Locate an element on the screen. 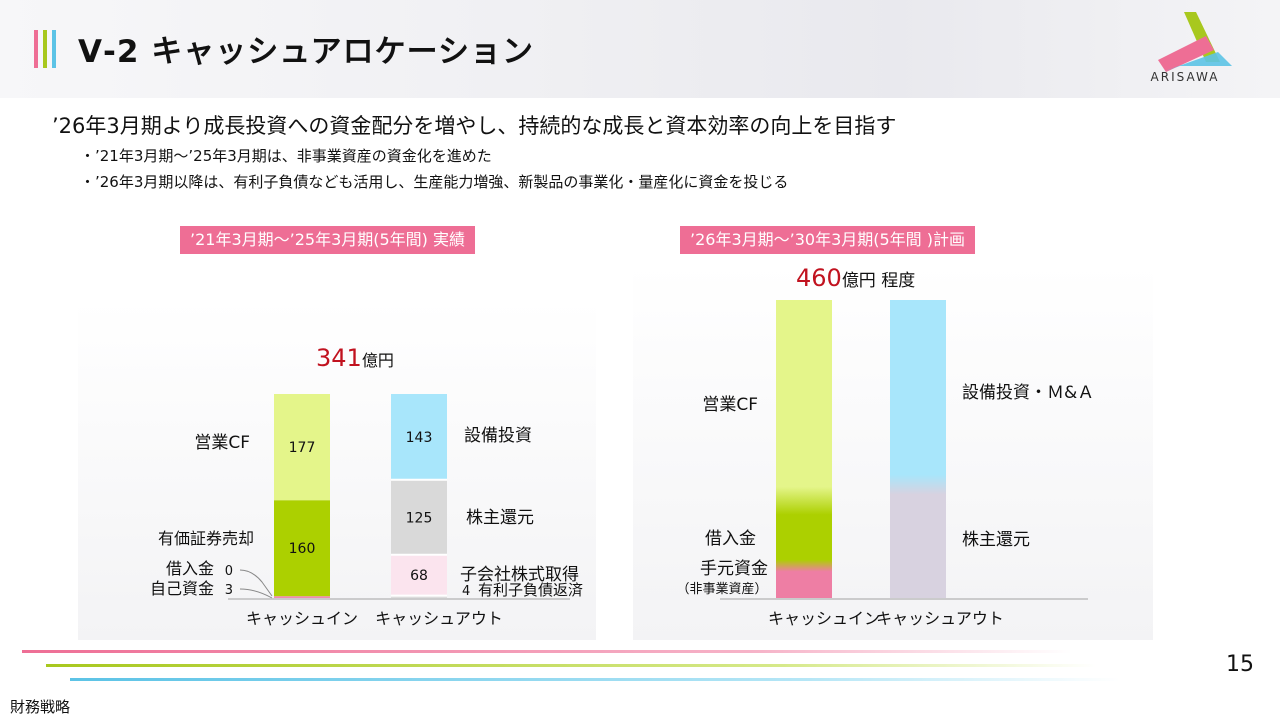 Image resolution: width=1280 pixels, height=720 pixels. section-name: 財務戦略 is located at coordinates (40, 707).